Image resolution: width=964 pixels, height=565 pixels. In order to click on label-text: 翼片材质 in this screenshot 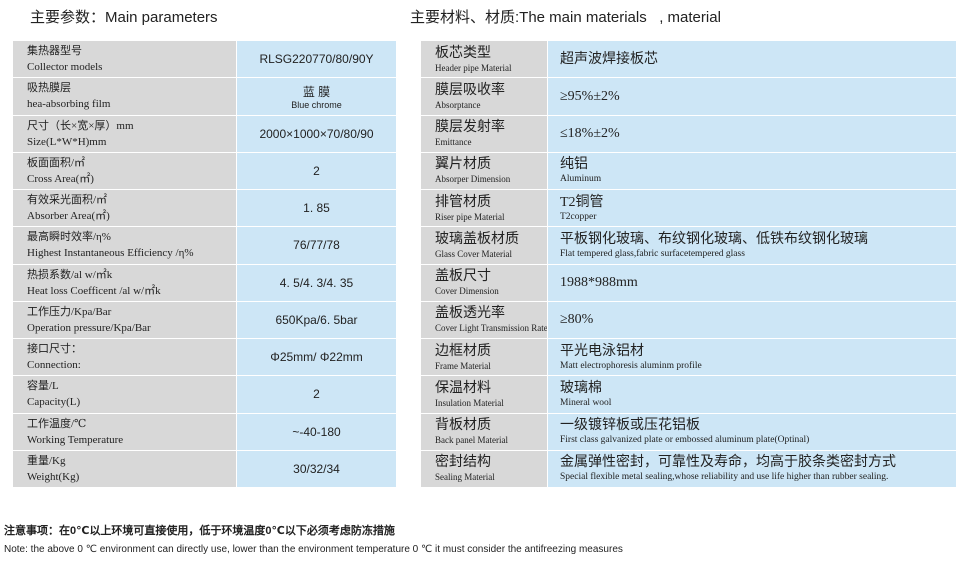, I will do `click(463, 165)`.